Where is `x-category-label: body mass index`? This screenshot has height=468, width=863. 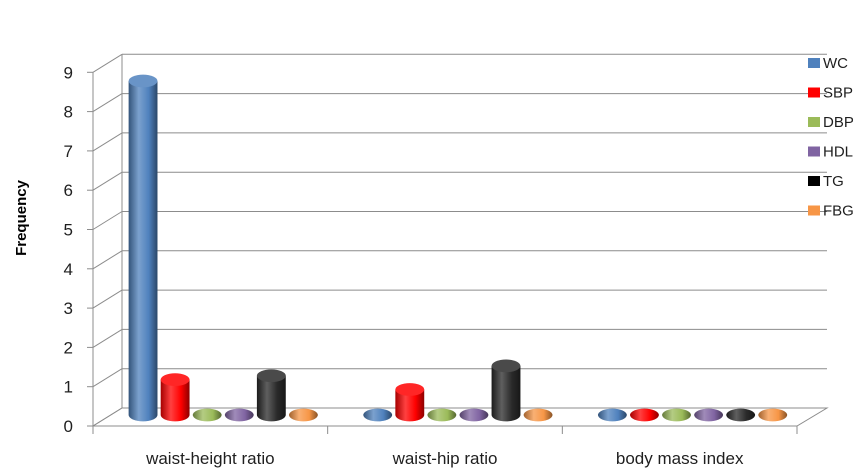 x-category-label: body mass index is located at coordinates (680, 458).